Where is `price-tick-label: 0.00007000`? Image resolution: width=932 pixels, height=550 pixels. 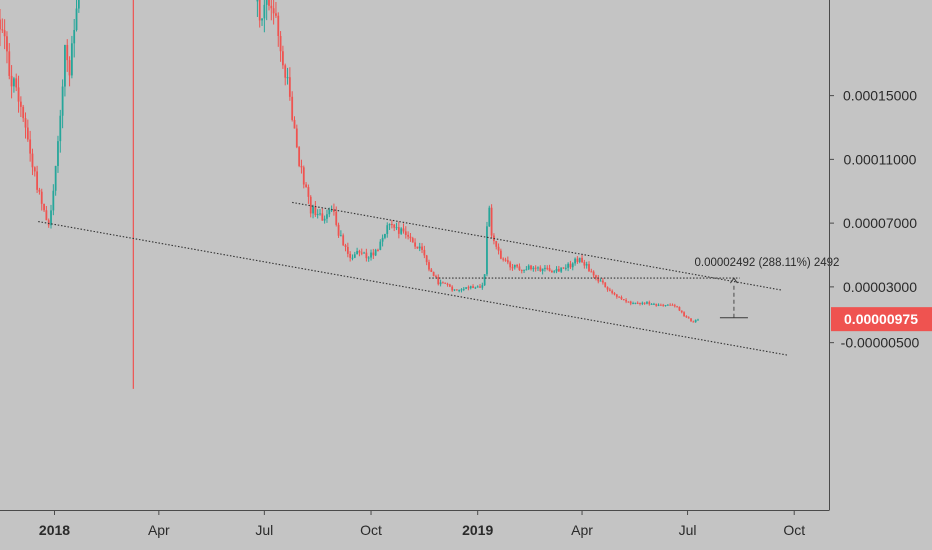 price-tick-label: 0.00007000 is located at coordinates (880, 223).